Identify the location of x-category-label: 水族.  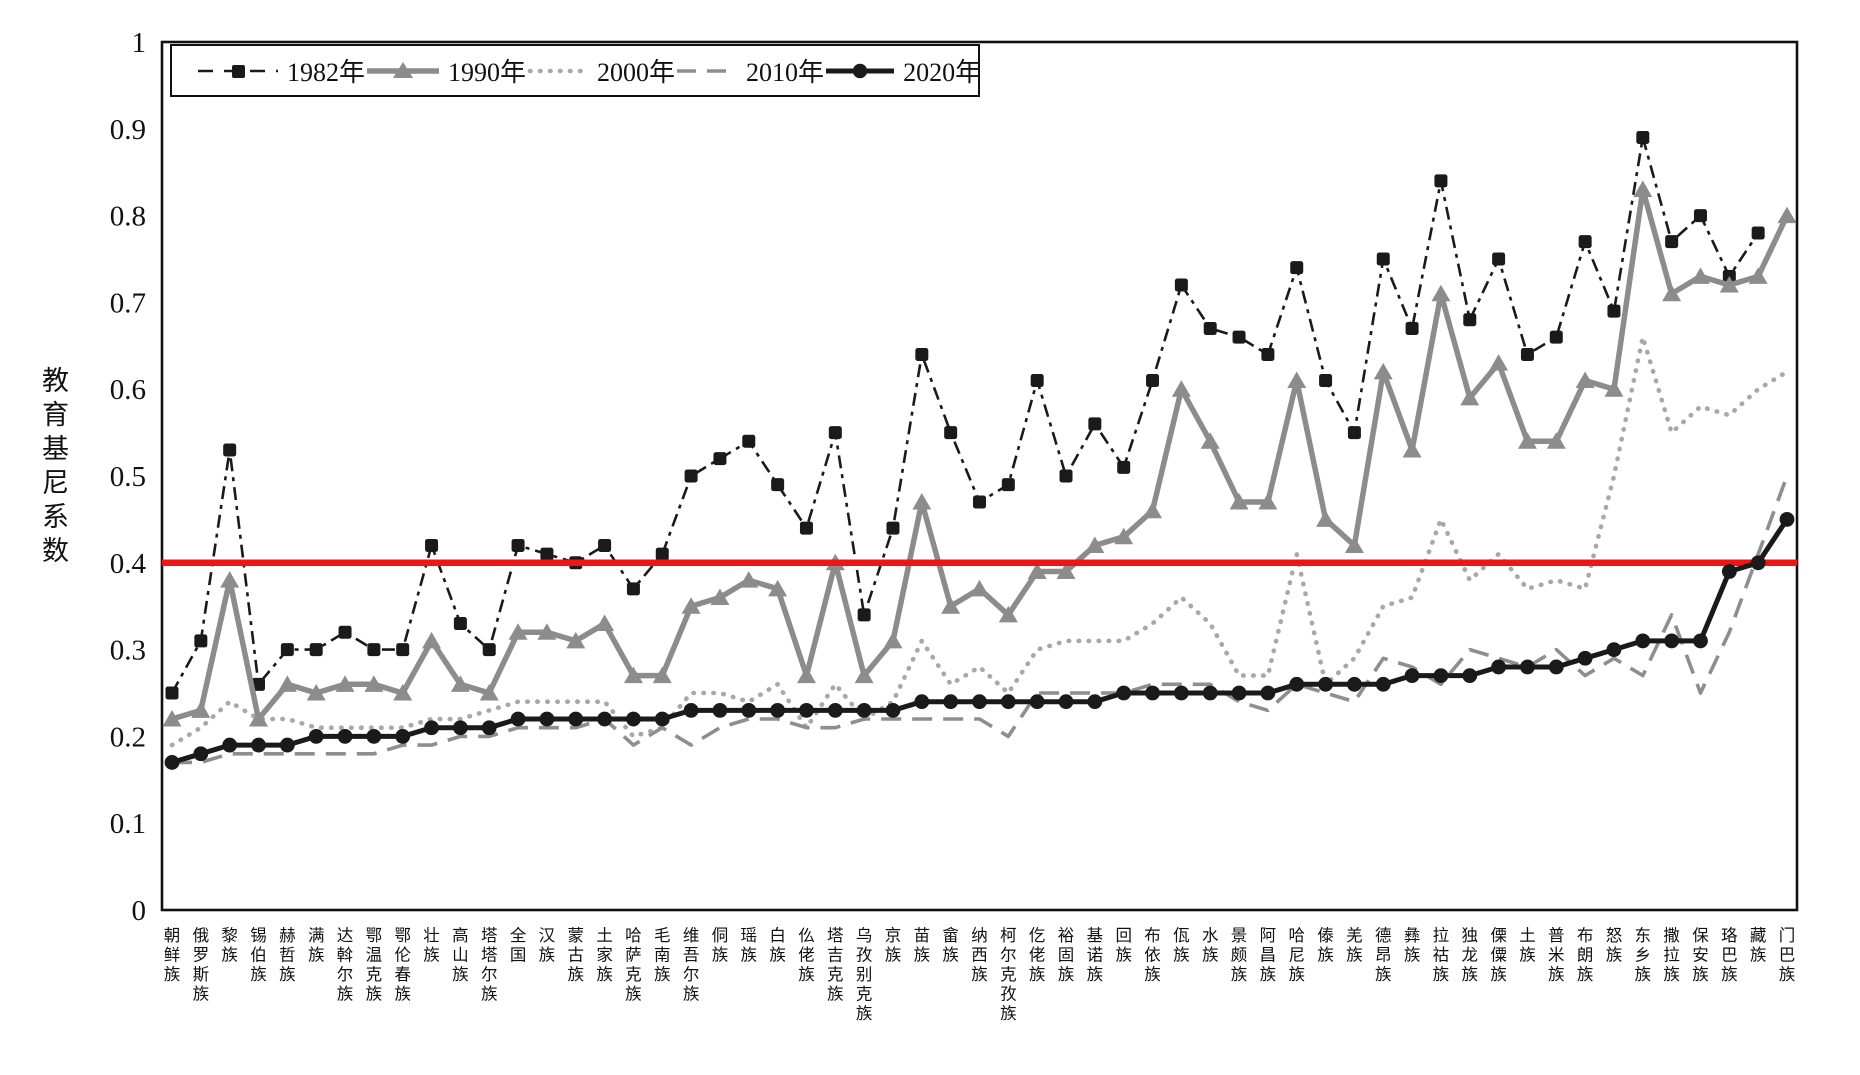
(1210, 945).